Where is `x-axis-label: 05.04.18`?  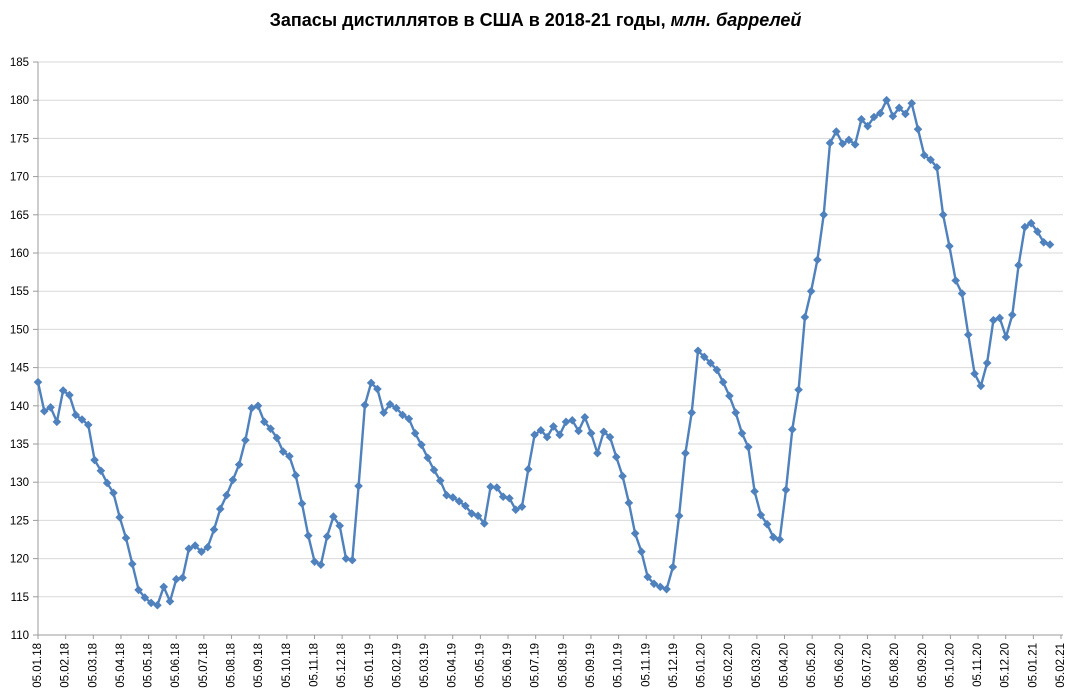 x-axis-label: 05.04.18 is located at coordinates (121, 665).